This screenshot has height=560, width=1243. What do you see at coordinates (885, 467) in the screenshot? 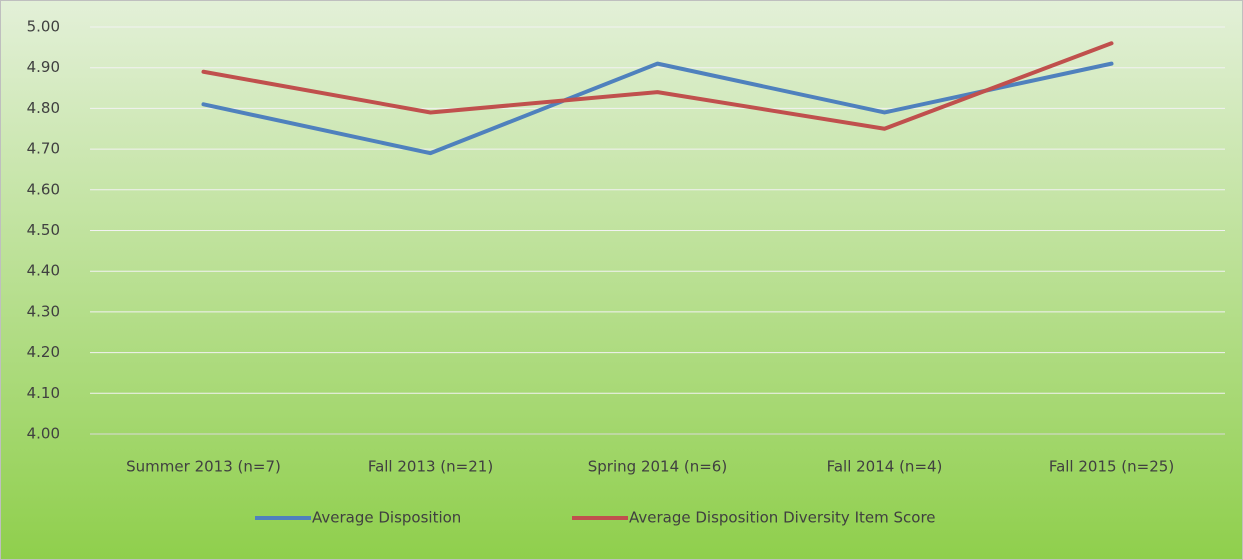
I see `x-tick-label: Fall 2014 (n=4)` at bounding box center [885, 467].